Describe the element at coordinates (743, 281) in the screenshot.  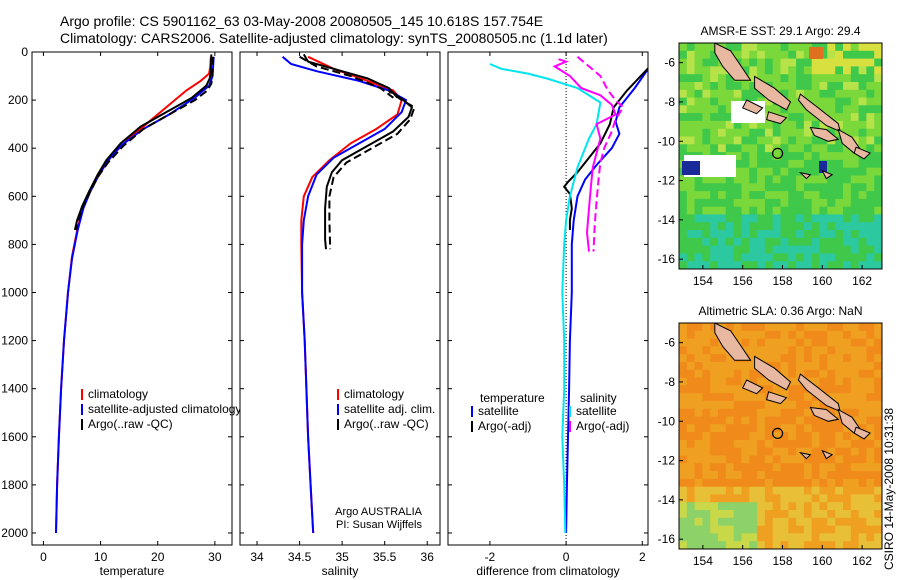
I see `sst-map-xtick-label: 156` at that location.